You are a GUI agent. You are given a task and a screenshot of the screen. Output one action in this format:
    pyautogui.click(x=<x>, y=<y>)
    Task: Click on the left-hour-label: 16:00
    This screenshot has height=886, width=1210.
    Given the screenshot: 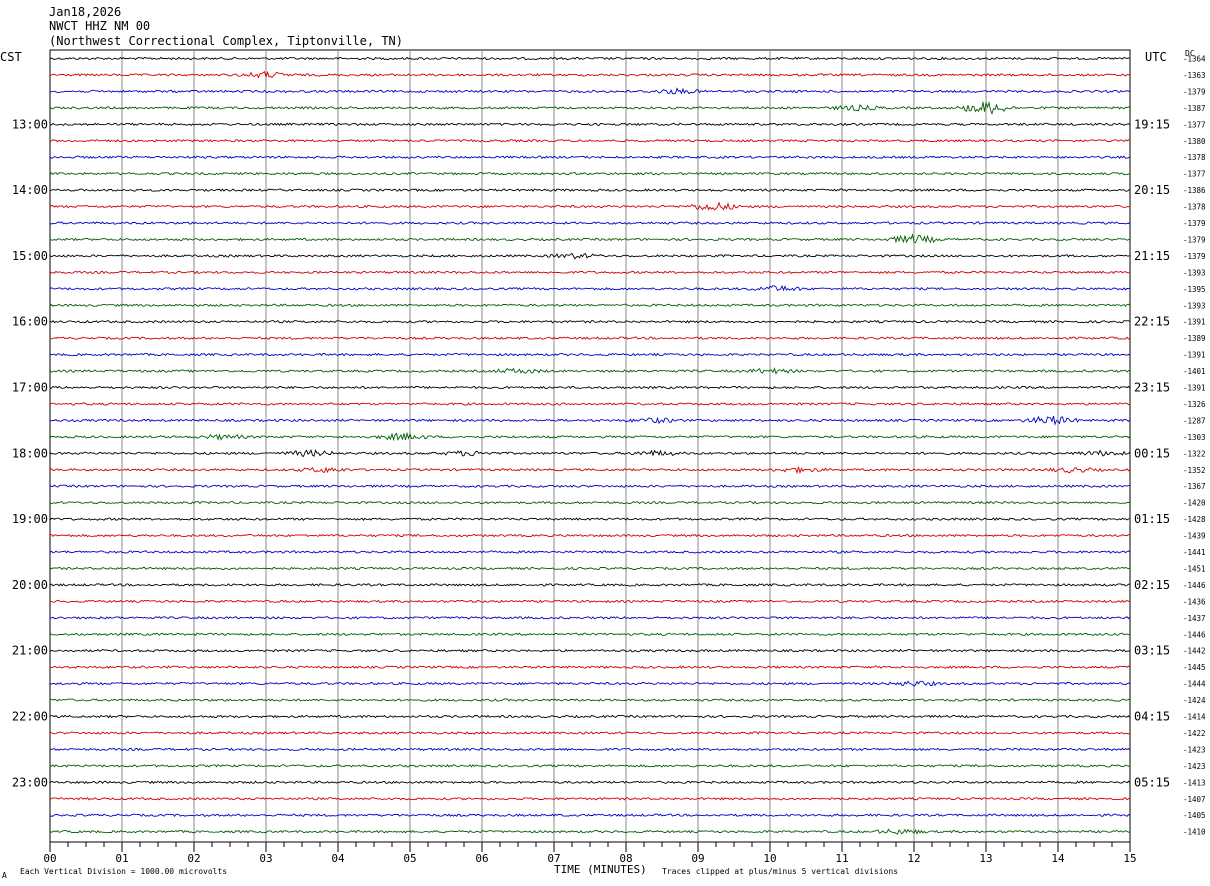 What is the action you would take?
    pyautogui.click(x=30, y=322)
    